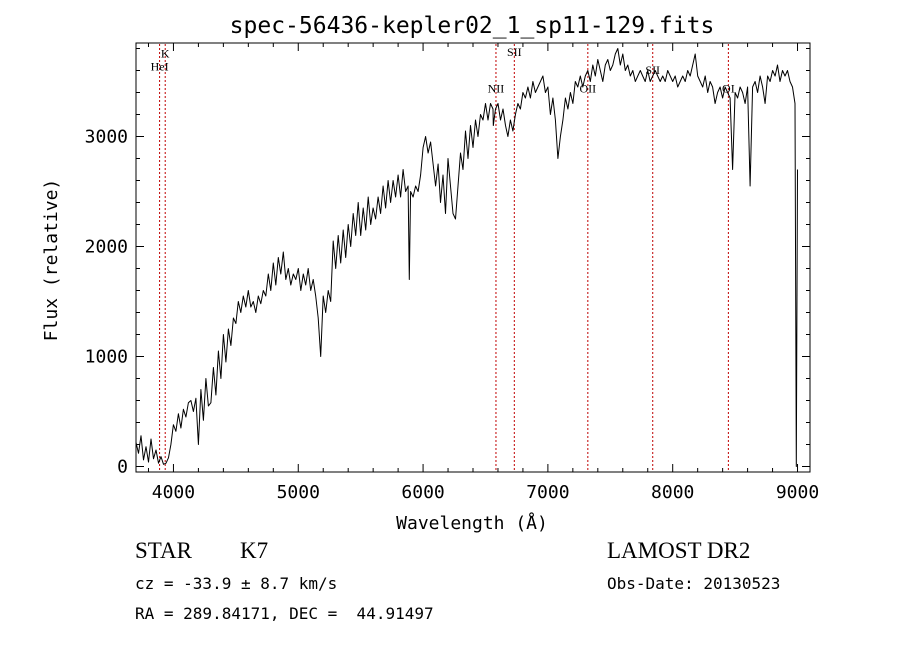  I want to click on y-tick-label: 0, so click(122, 467).